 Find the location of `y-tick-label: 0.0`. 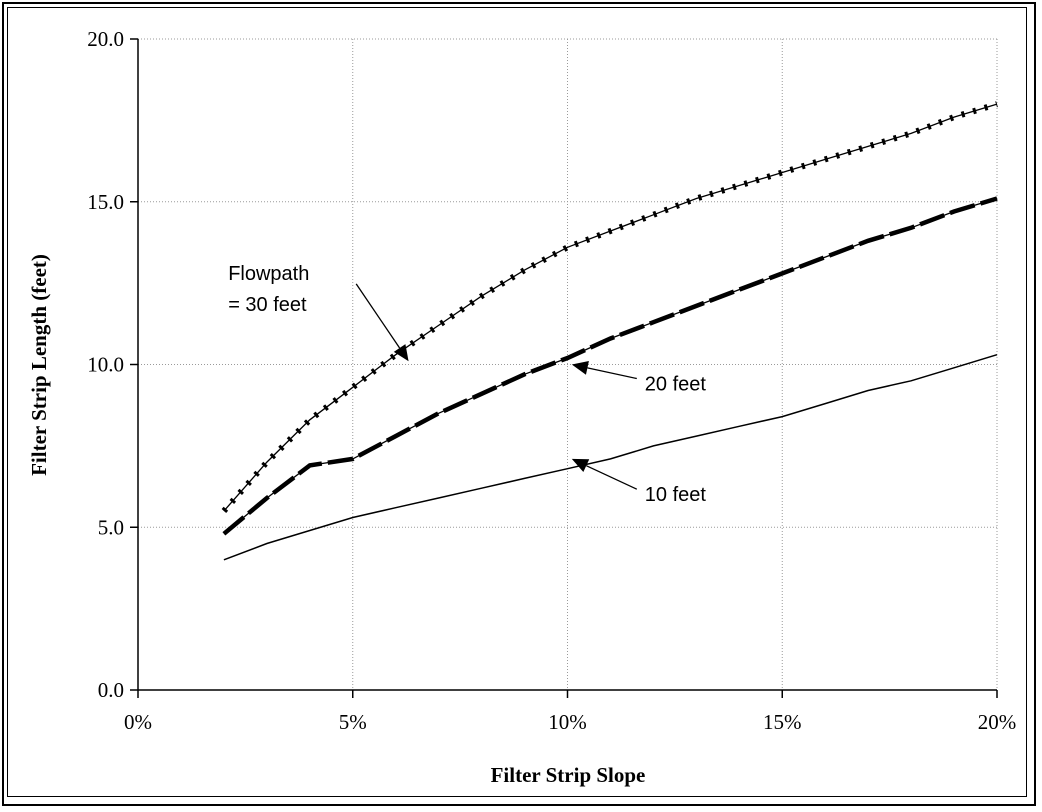

y-tick-label: 0.0 is located at coordinates (111, 690).